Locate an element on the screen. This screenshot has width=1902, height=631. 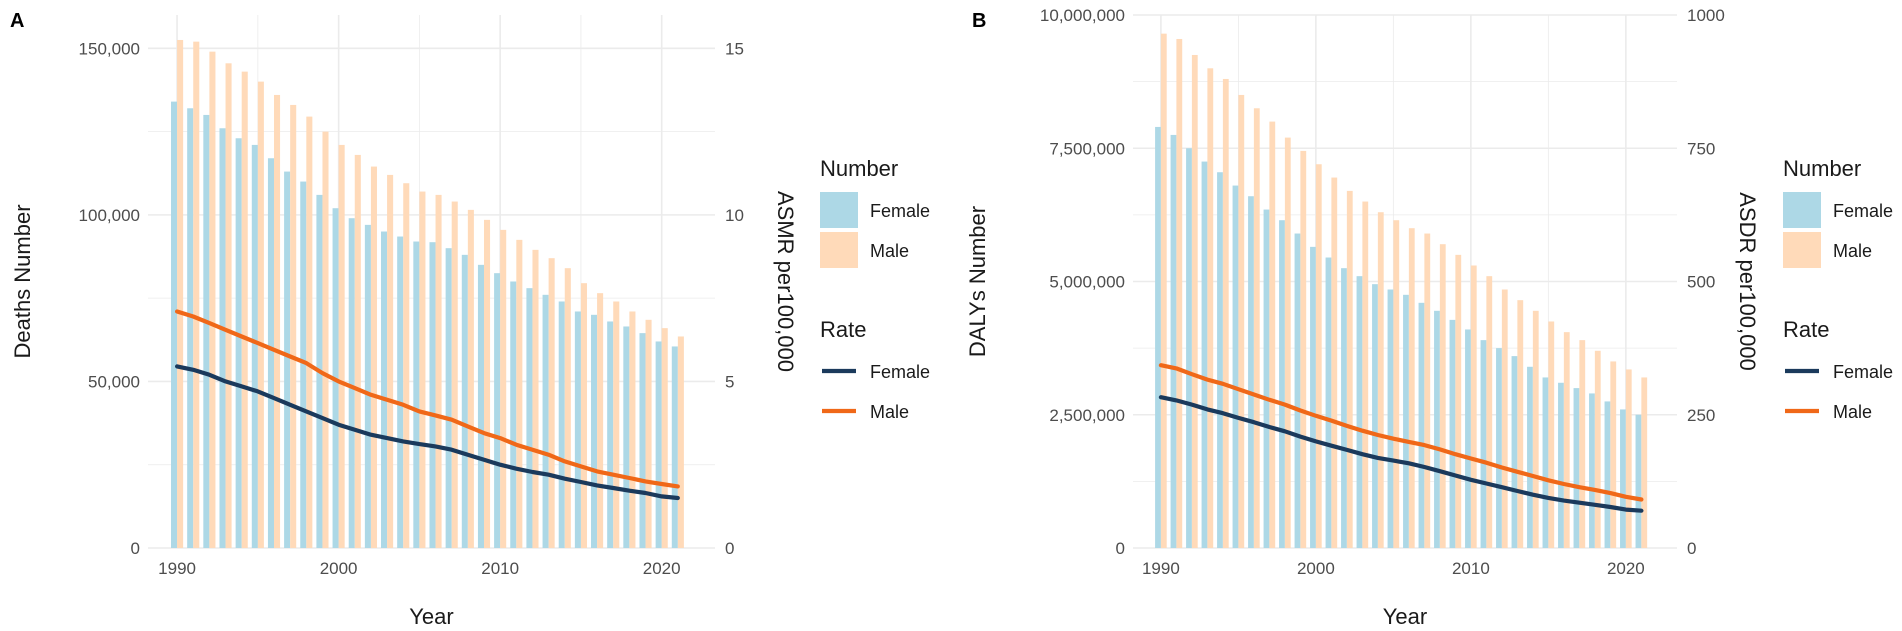
x-tick-label: 2000 is located at coordinates (1316, 568).